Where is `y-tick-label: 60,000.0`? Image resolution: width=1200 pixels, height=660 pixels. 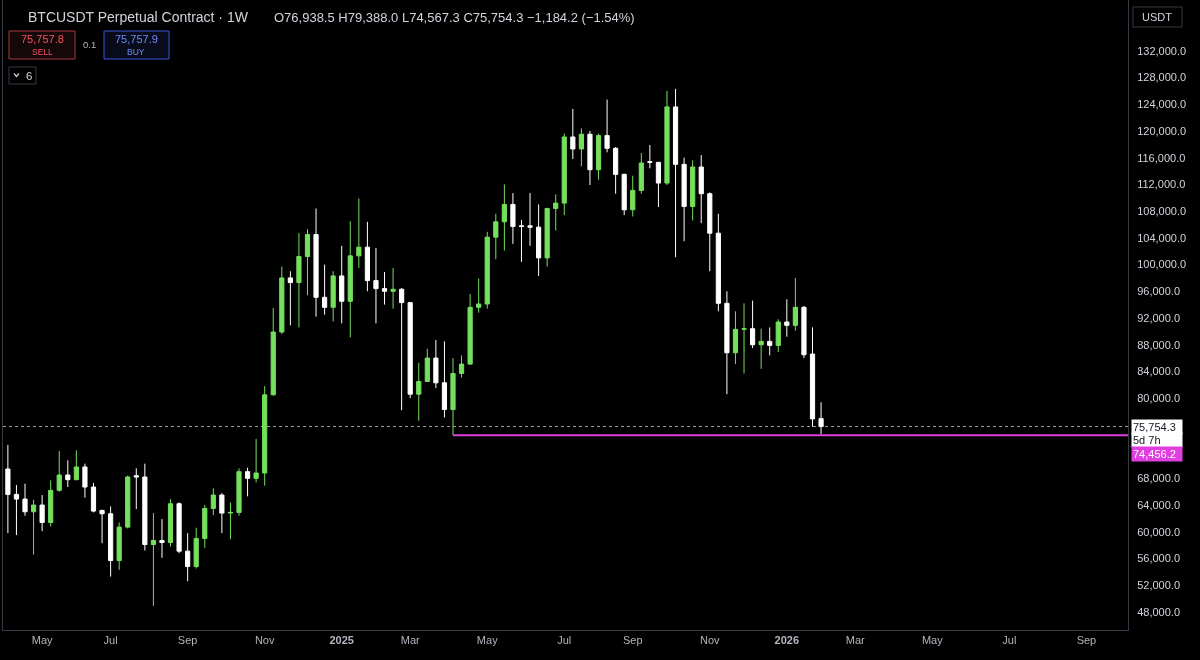
y-tick-label: 60,000.0 is located at coordinates (1159, 531).